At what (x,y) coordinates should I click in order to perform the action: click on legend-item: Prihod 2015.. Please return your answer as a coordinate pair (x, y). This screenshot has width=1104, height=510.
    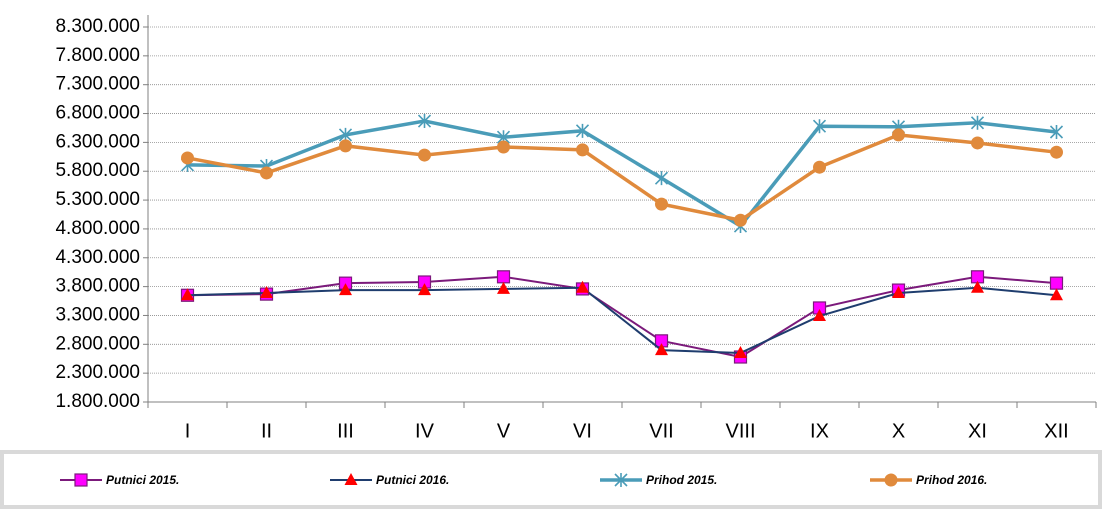
    Looking at the image, I should click on (658, 480).